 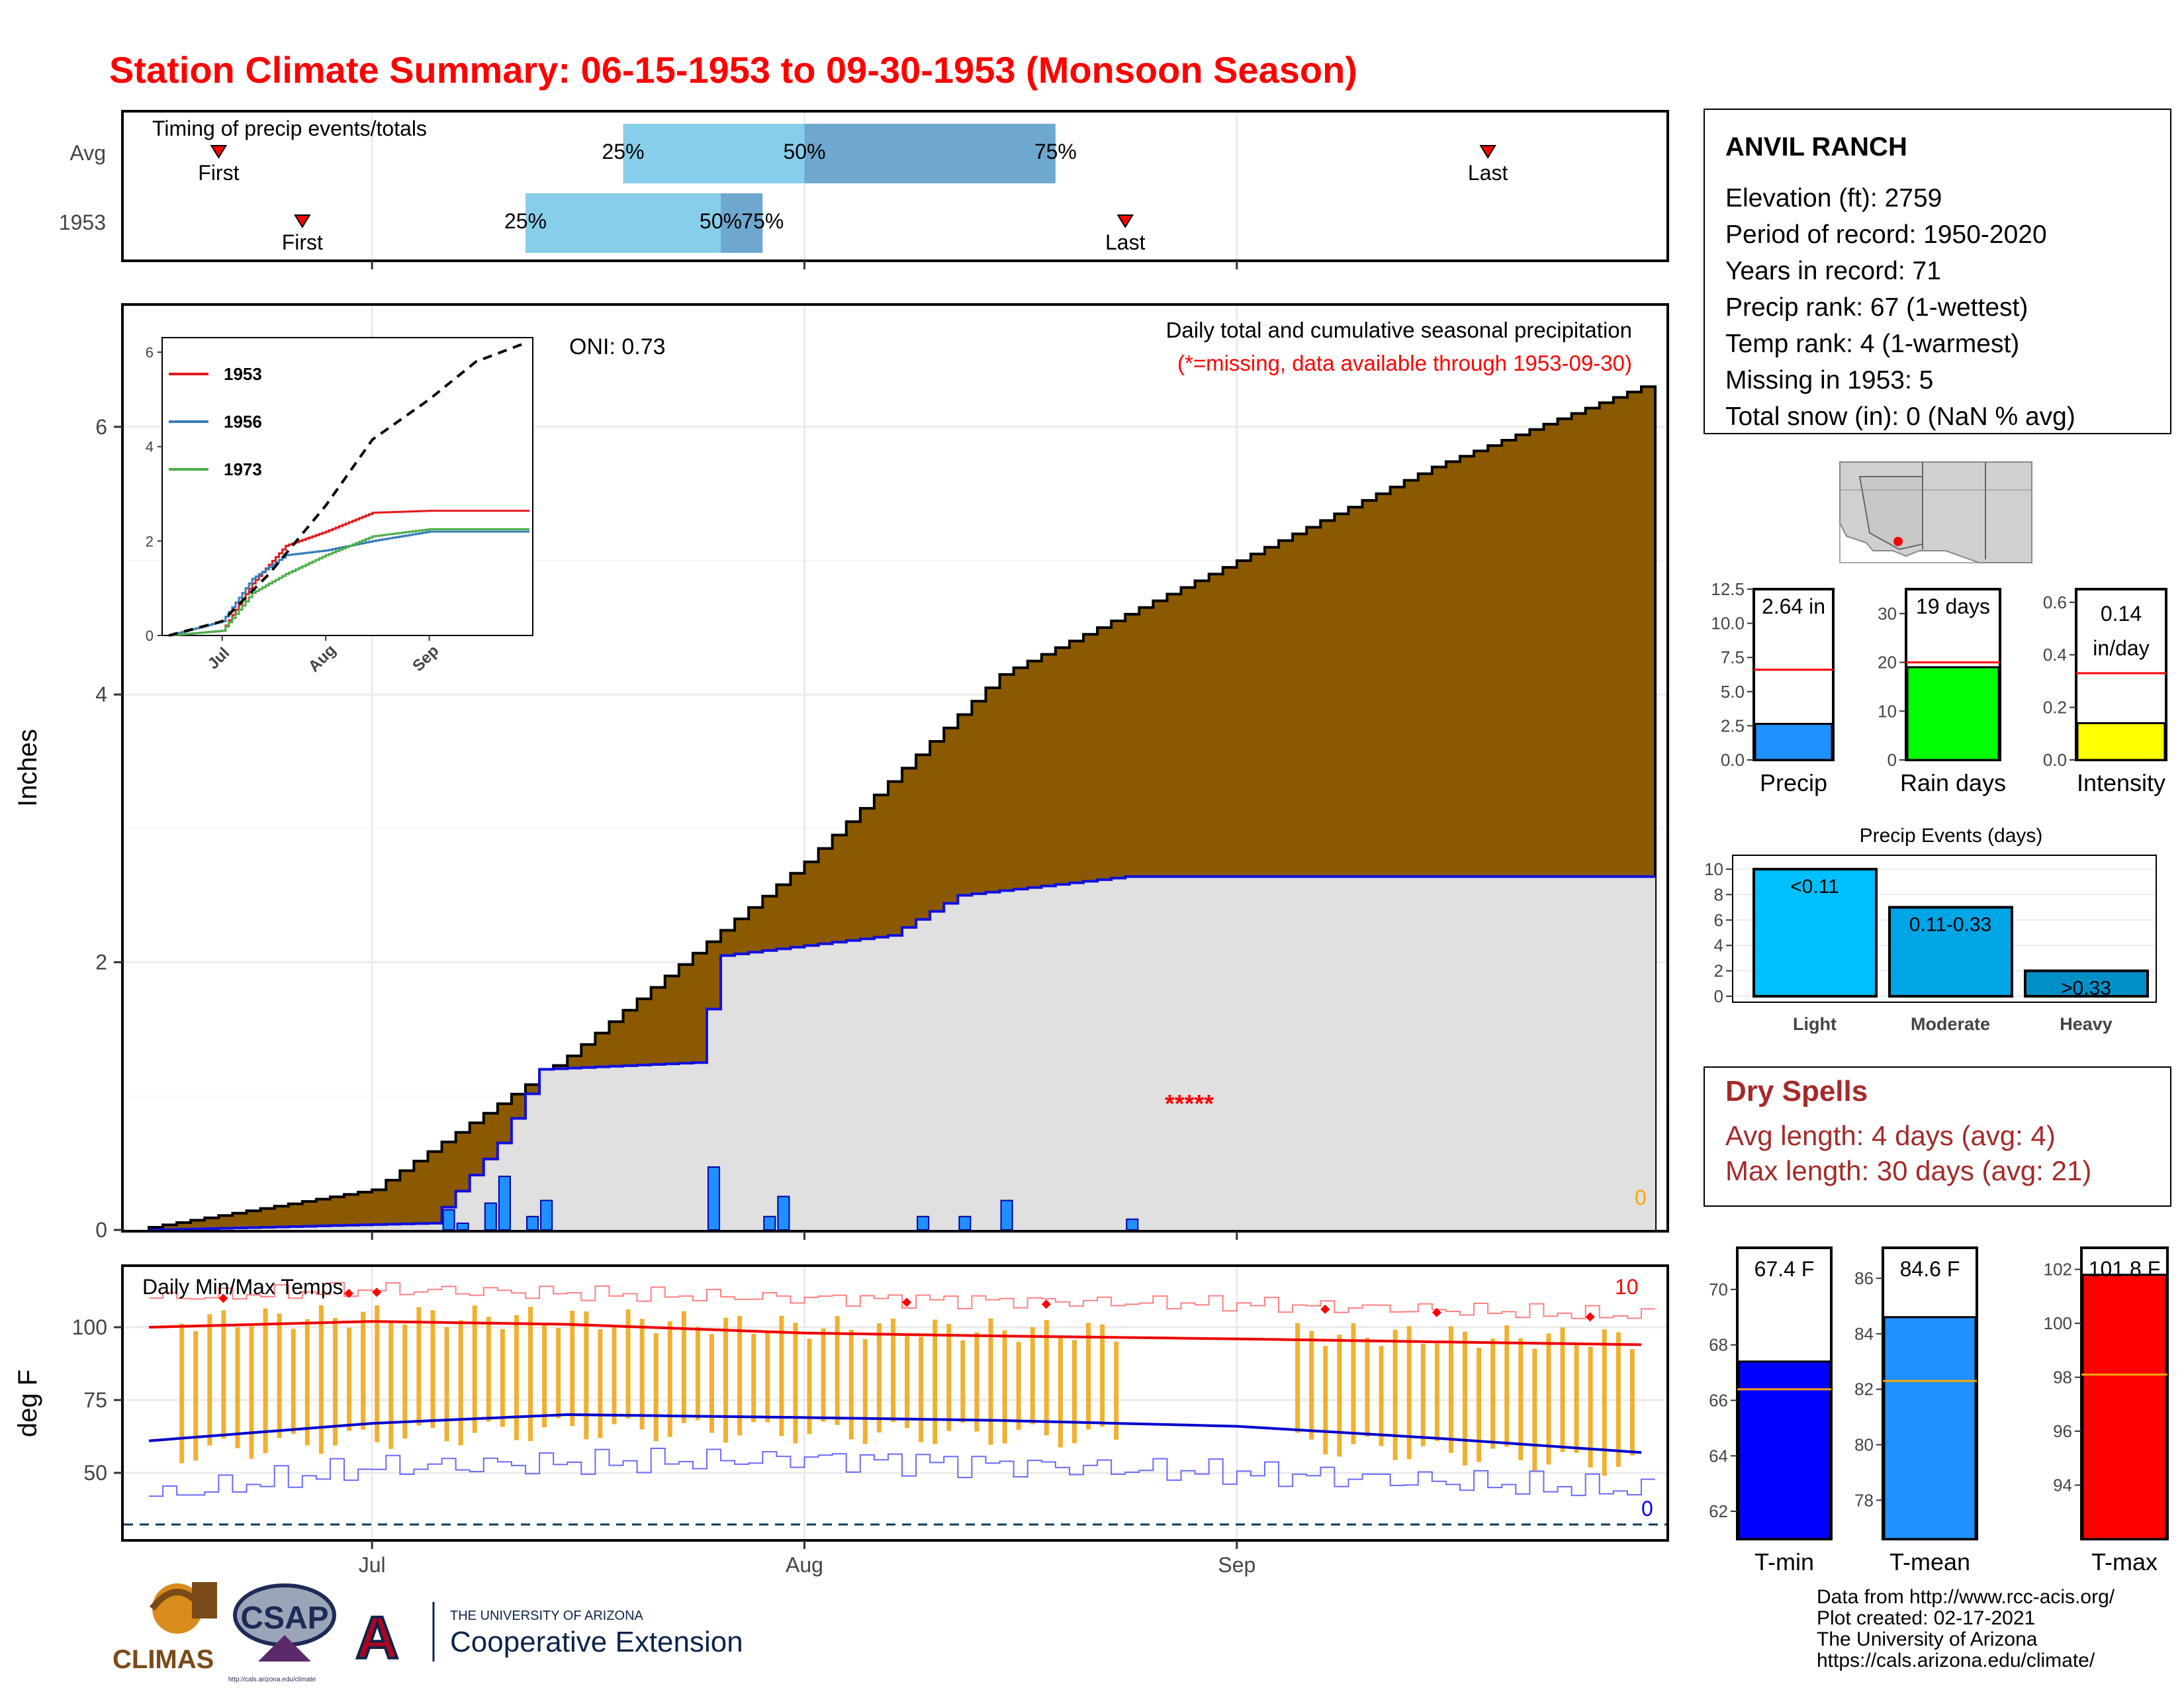 I want to click on precip-ytick-label: 6, so click(x=101, y=427).